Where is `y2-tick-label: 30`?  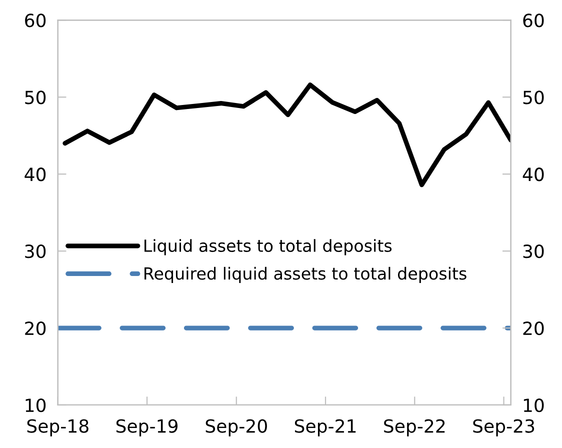 y2-tick-label: 30 is located at coordinates (533, 251).